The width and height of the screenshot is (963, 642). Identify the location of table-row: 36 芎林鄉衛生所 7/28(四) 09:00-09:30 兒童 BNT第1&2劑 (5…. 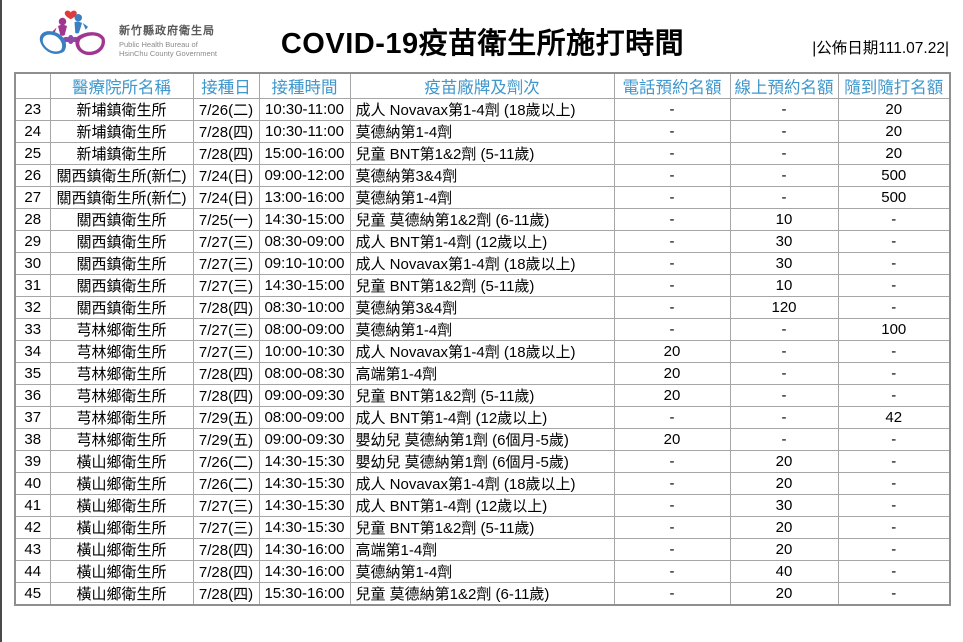
(482, 395).